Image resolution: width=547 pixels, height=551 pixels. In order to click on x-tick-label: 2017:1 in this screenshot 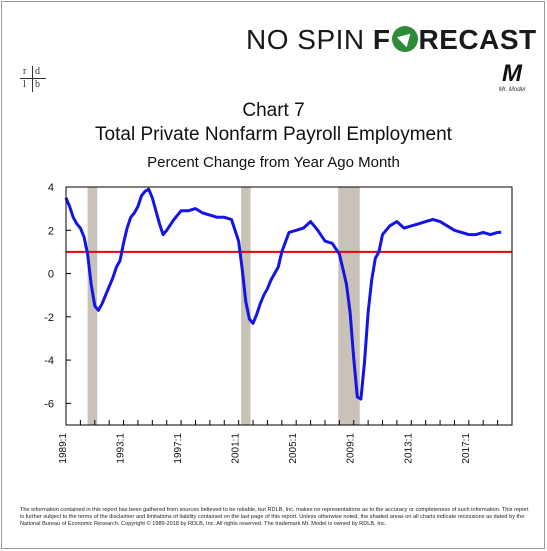, I will do `click(466, 448)`.